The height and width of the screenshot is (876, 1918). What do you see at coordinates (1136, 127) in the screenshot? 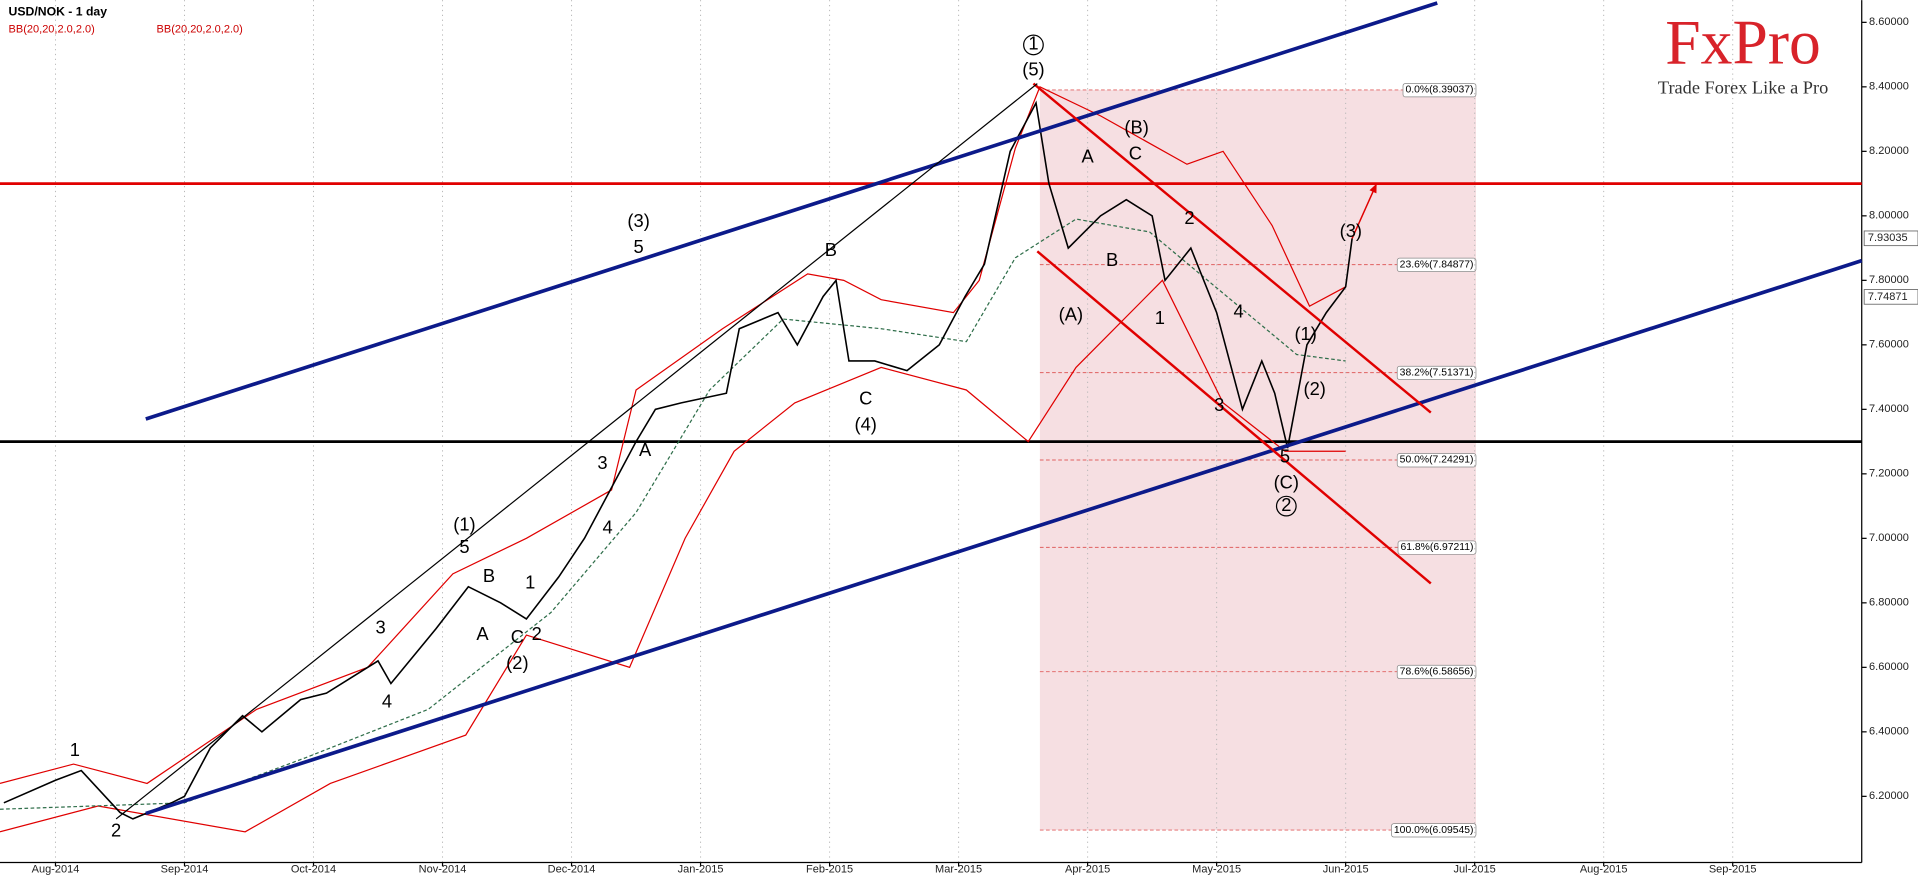
I see `wave-label: (B)` at bounding box center [1136, 127].